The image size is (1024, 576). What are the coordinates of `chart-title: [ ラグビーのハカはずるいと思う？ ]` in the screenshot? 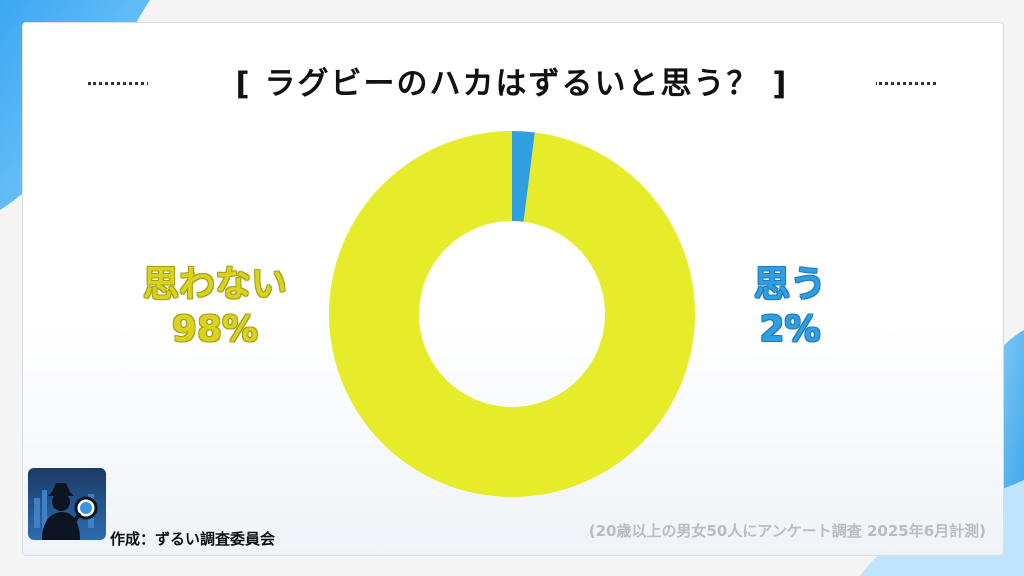 It's located at (512, 83).